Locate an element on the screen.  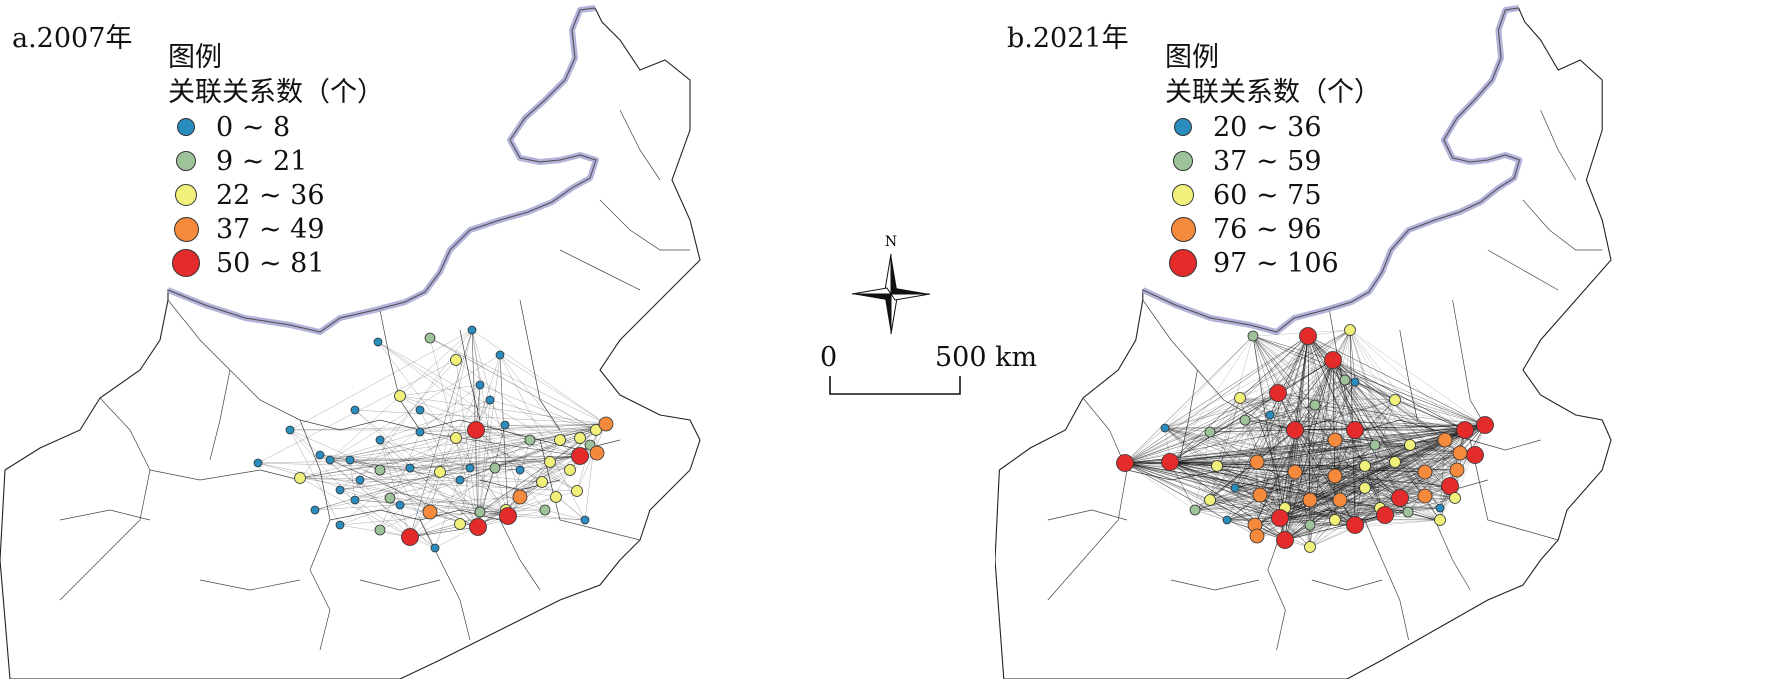
legend-item: 37 ~ 59 is located at coordinates (1273, 161).